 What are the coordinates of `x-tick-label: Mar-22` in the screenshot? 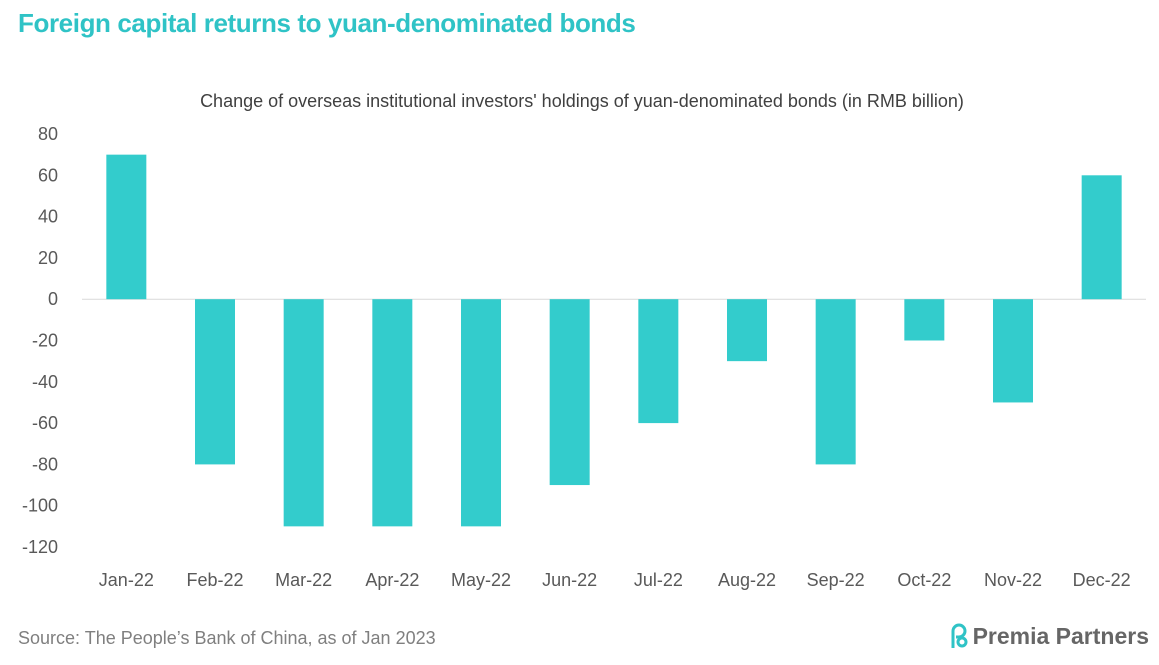 It's located at (303, 580).